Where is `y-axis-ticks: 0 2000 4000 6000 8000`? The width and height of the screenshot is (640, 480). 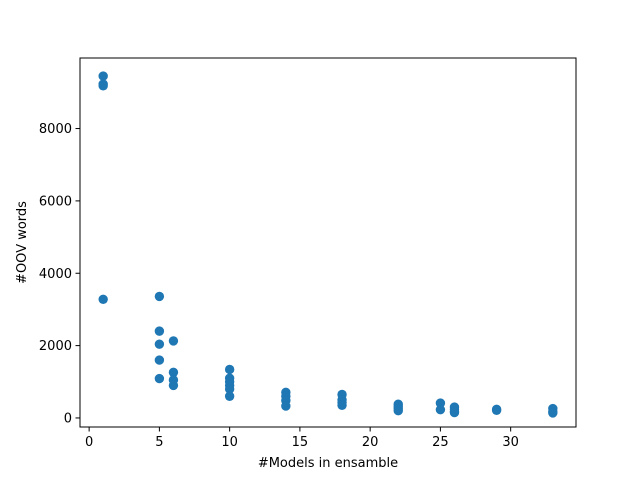
y-axis-ticks: 0 2000 4000 6000 8000 is located at coordinates (59, 274).